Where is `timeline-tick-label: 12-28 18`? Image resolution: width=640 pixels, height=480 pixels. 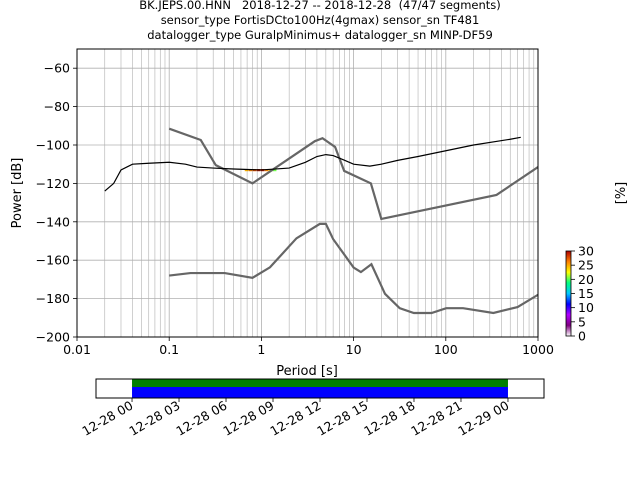 timeline-tick-label: 12-28 18 is located at coordinates (389, 418).